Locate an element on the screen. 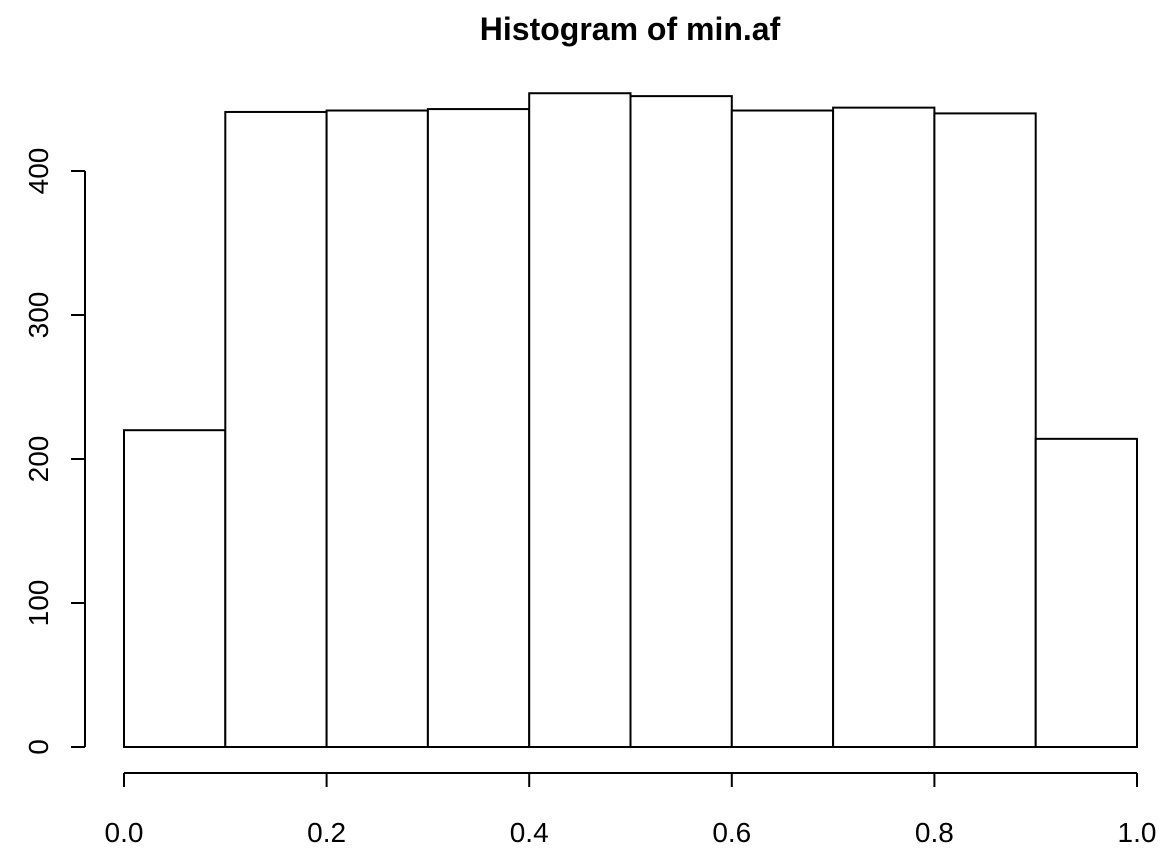  y-tick-label: 0 is located at coordinates (38, 747).